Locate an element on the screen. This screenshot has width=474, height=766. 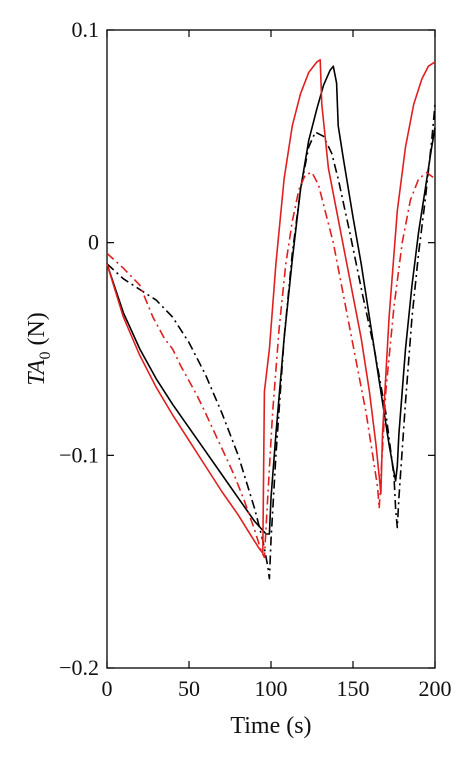
y-axis-label-symbol: TA is located at coordinates (37, 372).